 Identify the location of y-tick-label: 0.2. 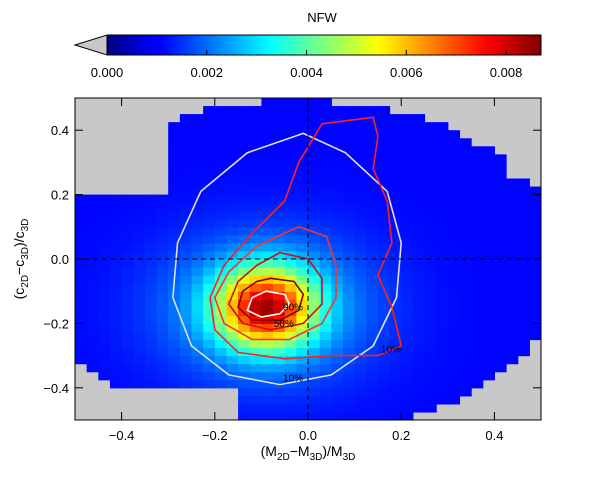
(60, 195).